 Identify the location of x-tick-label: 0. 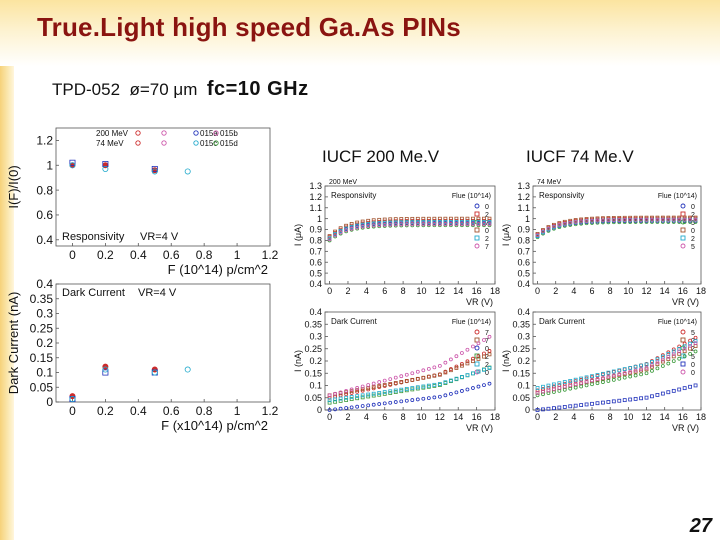
(329, 417).